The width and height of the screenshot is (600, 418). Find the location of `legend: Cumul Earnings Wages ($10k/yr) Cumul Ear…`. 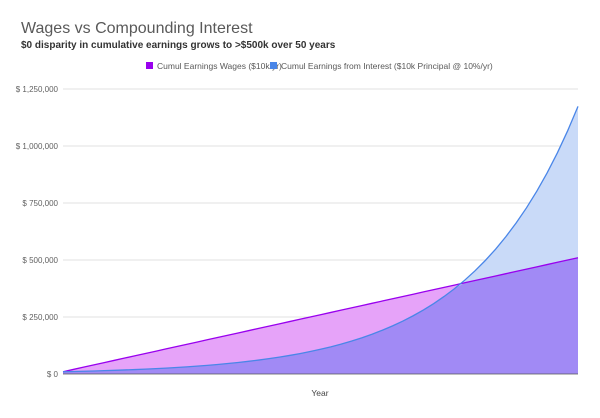

legend: Cumul Earnings Wages ($10k/yr) Cumul Ear… is located at coordinates (319, 66).